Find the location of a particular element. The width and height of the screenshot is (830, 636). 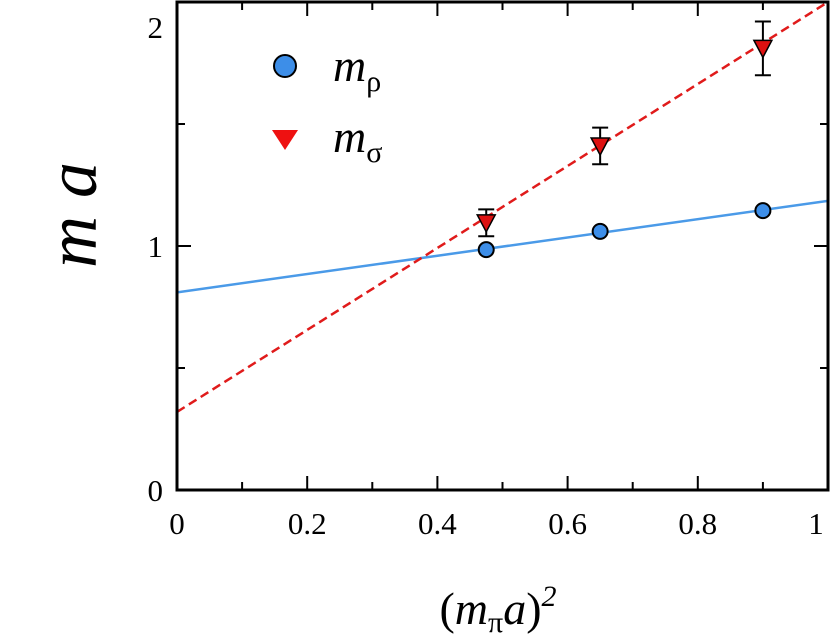

x-axis-label-close: ) is located at coordinates (533, 608).